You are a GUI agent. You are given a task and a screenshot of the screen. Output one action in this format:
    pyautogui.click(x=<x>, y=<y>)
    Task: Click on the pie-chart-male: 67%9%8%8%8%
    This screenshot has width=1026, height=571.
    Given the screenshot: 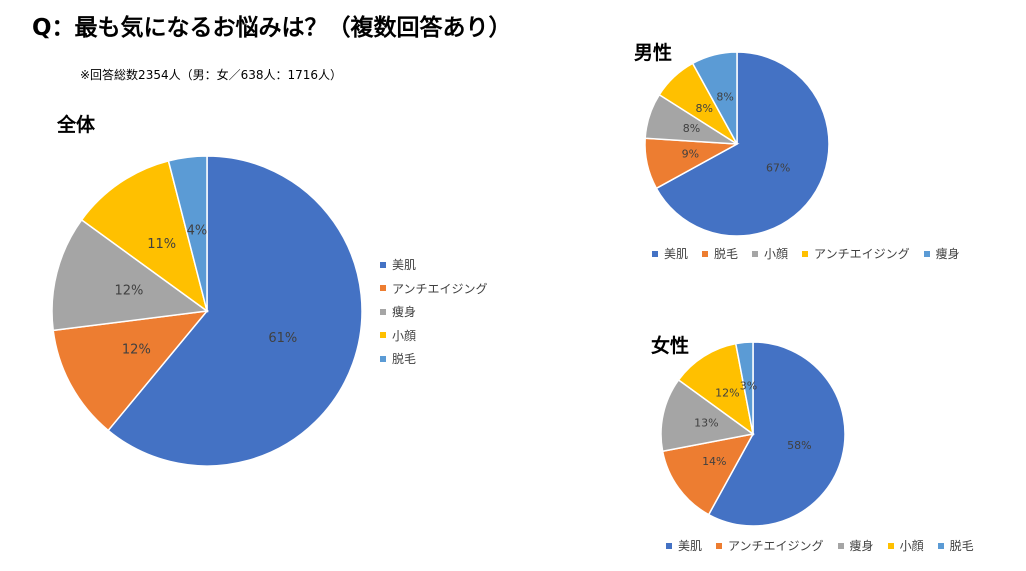 What is the action you would take?
    pyautogui.click(x=737, y=144)
    